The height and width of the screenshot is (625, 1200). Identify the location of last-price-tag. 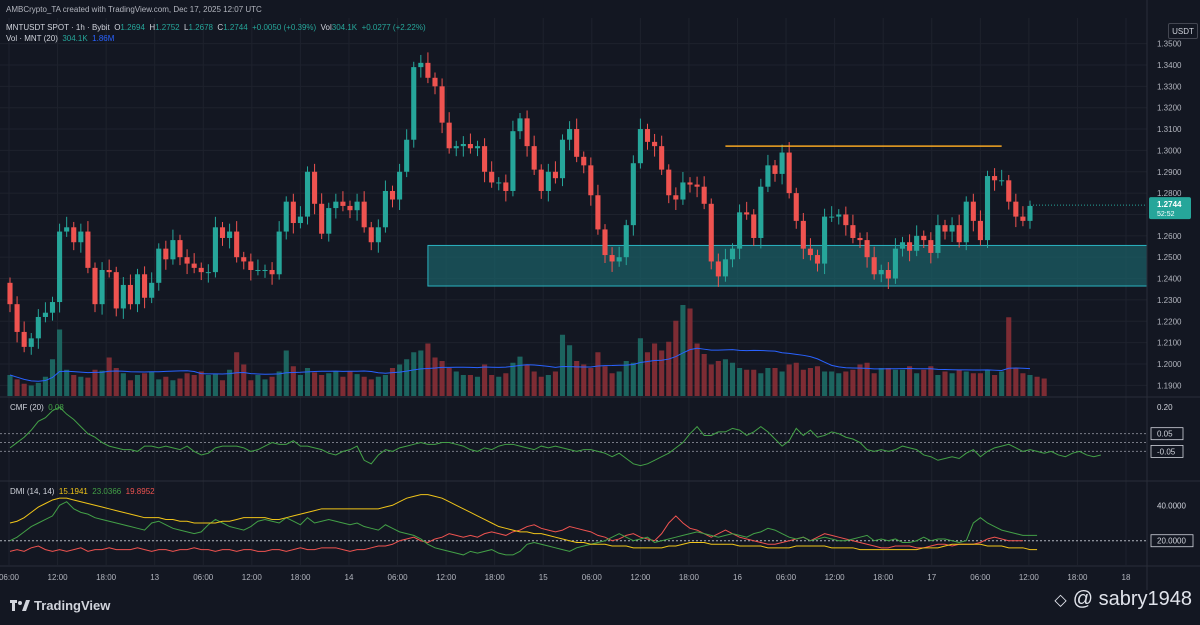
(1170, 208).